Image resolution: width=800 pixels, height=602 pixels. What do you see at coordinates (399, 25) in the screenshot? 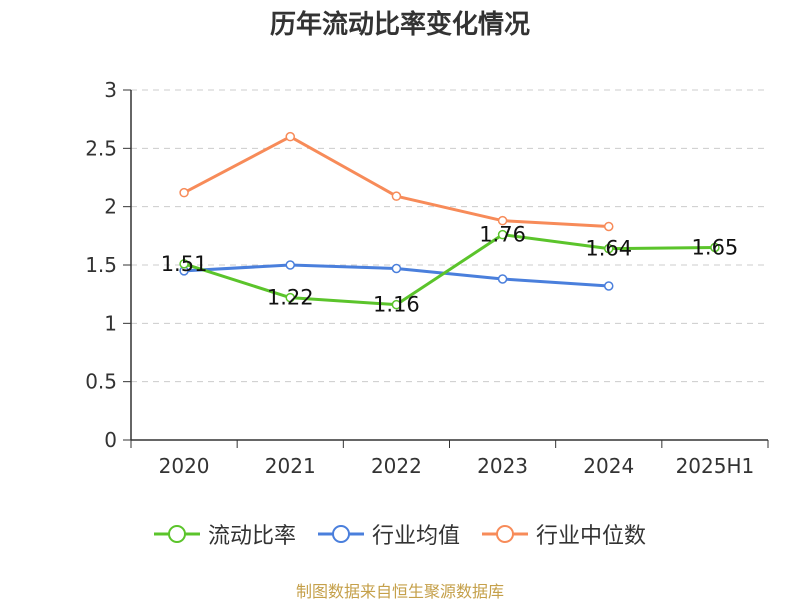
I see `chart-title: 历年流动比率变化情况` at bounding box center [399, 25].